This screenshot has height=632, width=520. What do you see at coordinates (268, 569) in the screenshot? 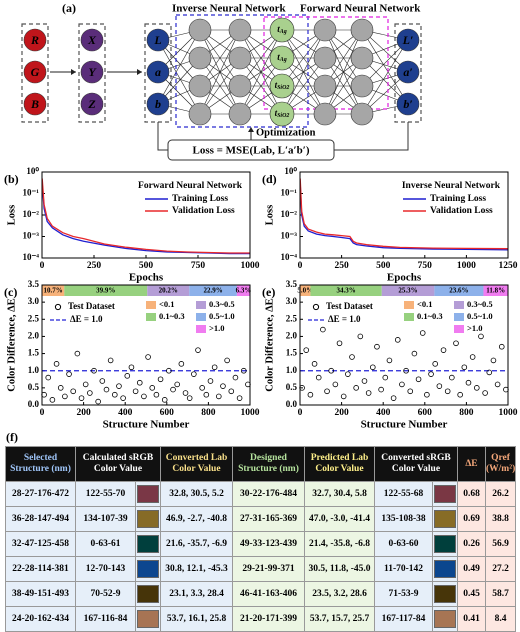
I see `table-cell: 29-21-99-371` at bounding box center [268, 569].